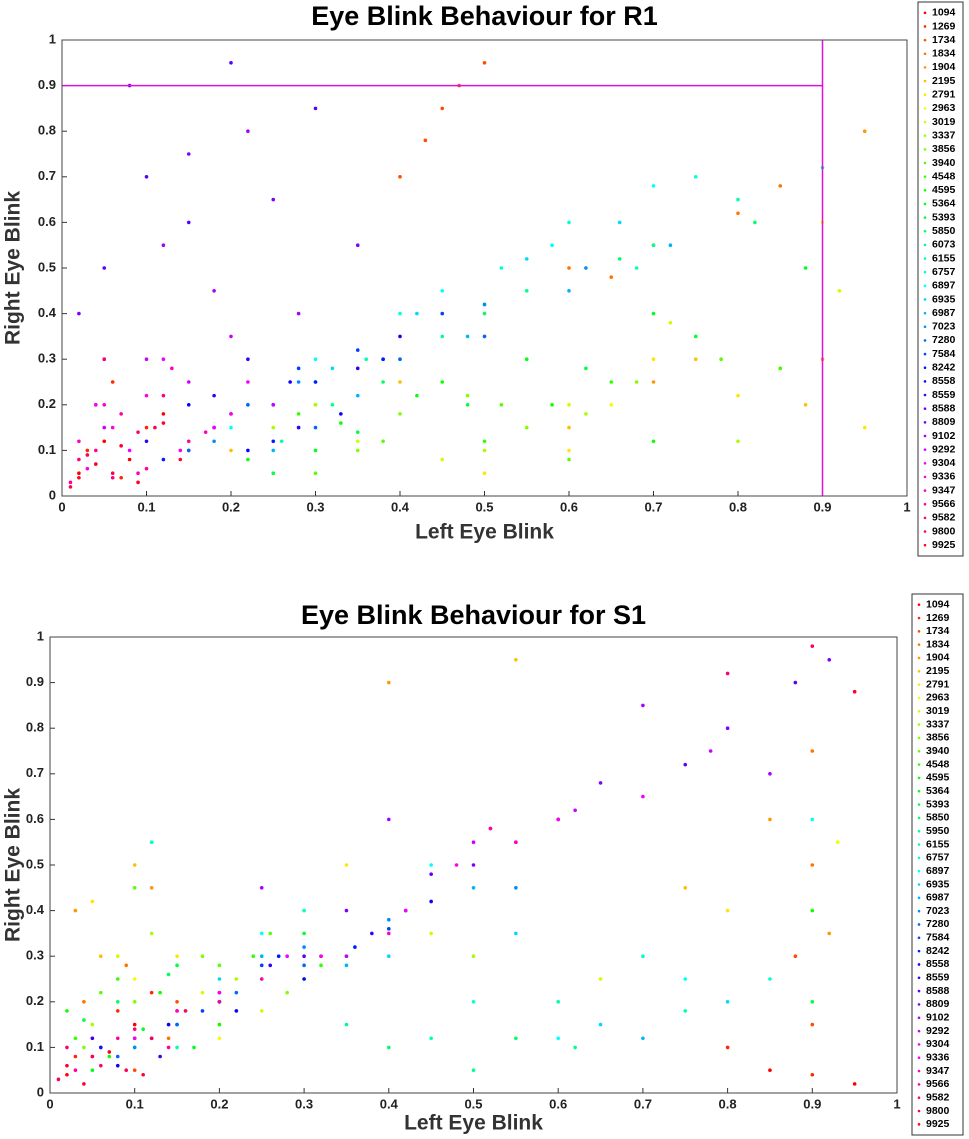  Describe the element at coordinates (944, 422) in the screenshot. I see `legend-label: 8809` at that location.